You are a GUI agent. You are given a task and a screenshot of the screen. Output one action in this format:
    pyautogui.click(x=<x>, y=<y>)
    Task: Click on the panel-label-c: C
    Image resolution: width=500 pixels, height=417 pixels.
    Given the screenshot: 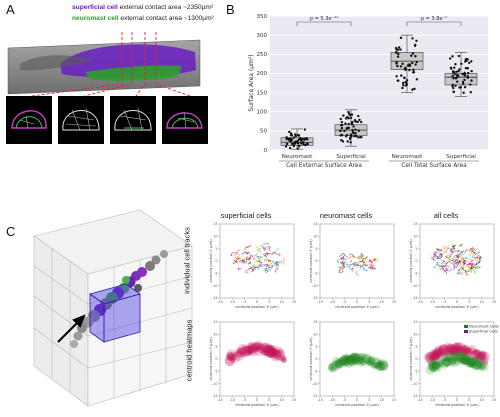 What is the action you would take?
    pyautogui.click(x=11, y=231)
    